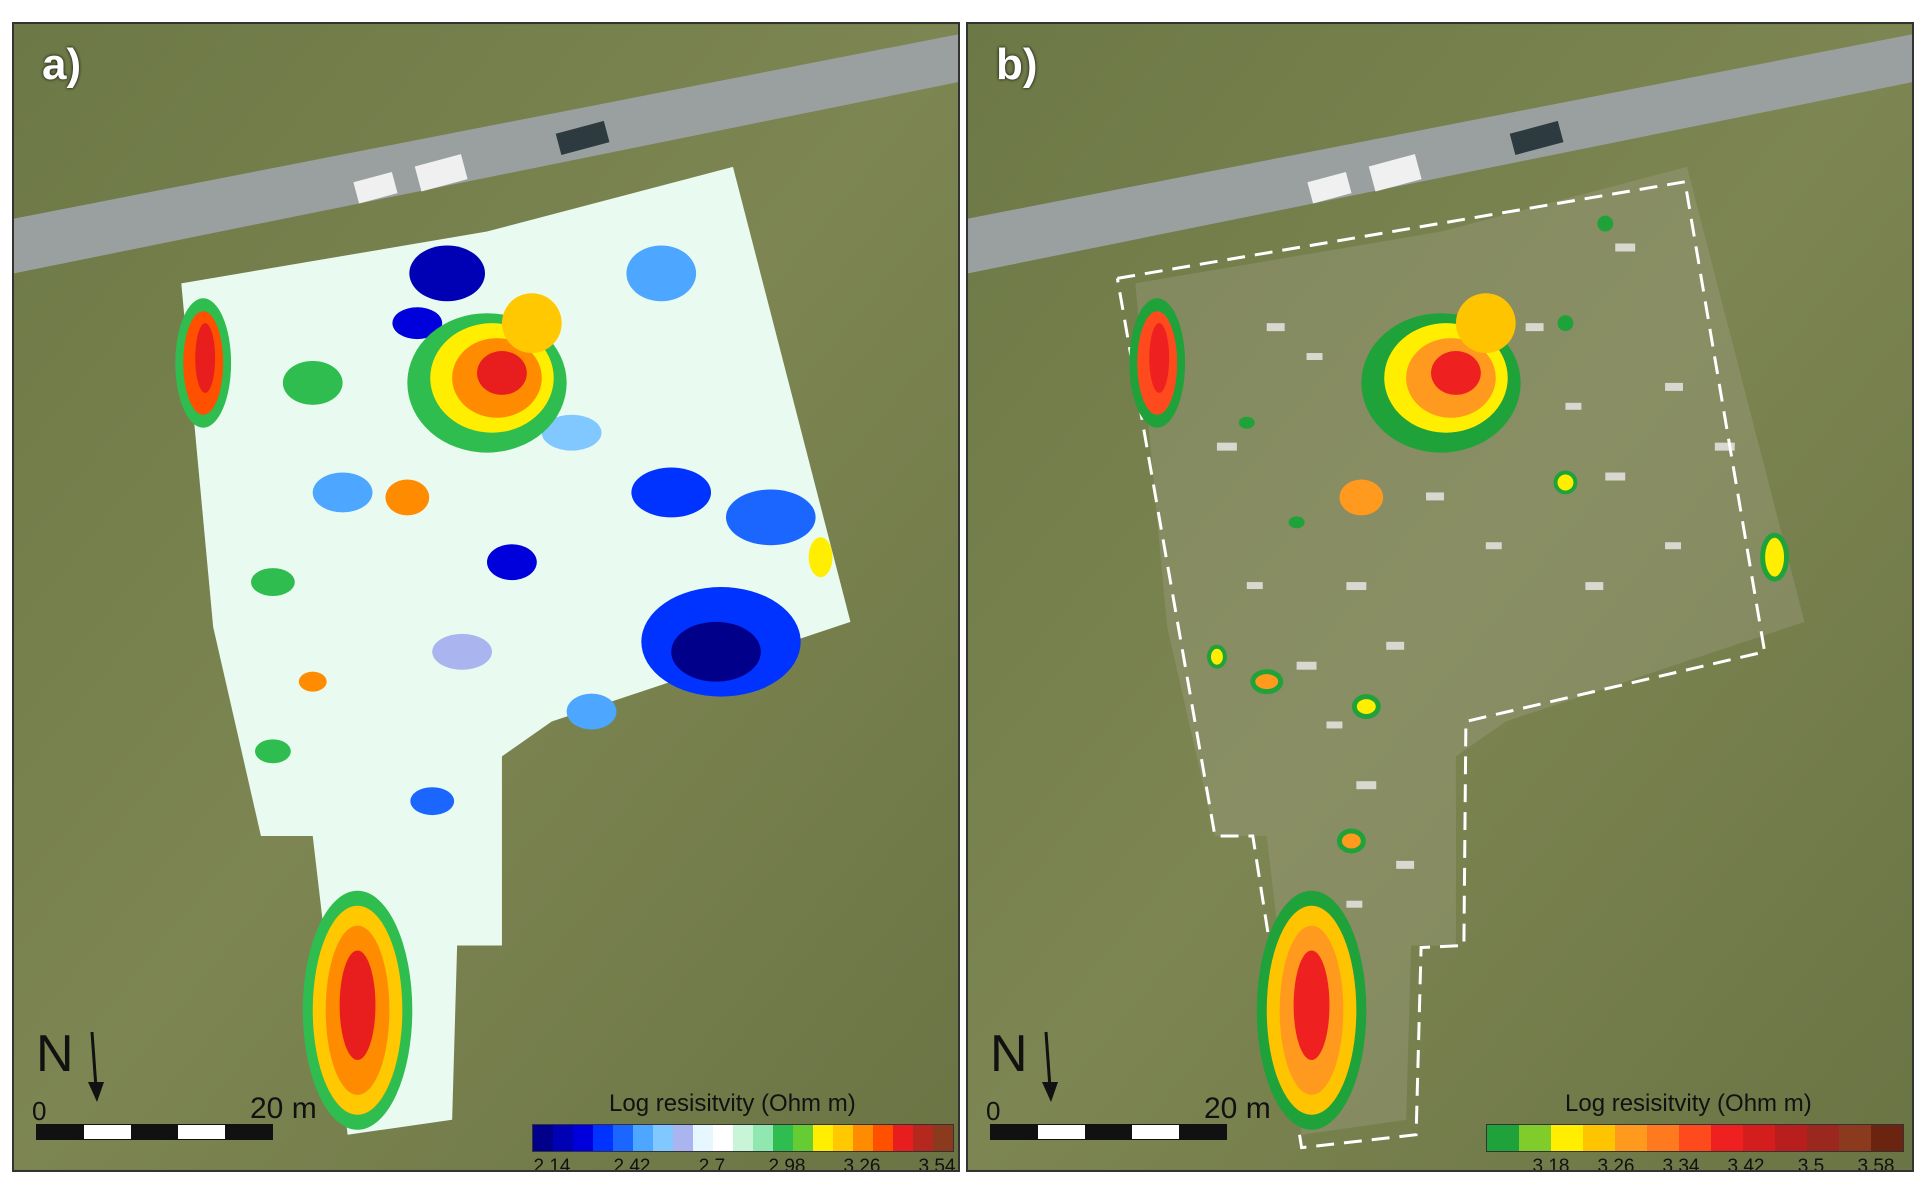  What do you see at coordinates (632, 1164) in the screenshot?
I see `legend-tick-a-2: 2.42` at bounding box center [632, 1164].